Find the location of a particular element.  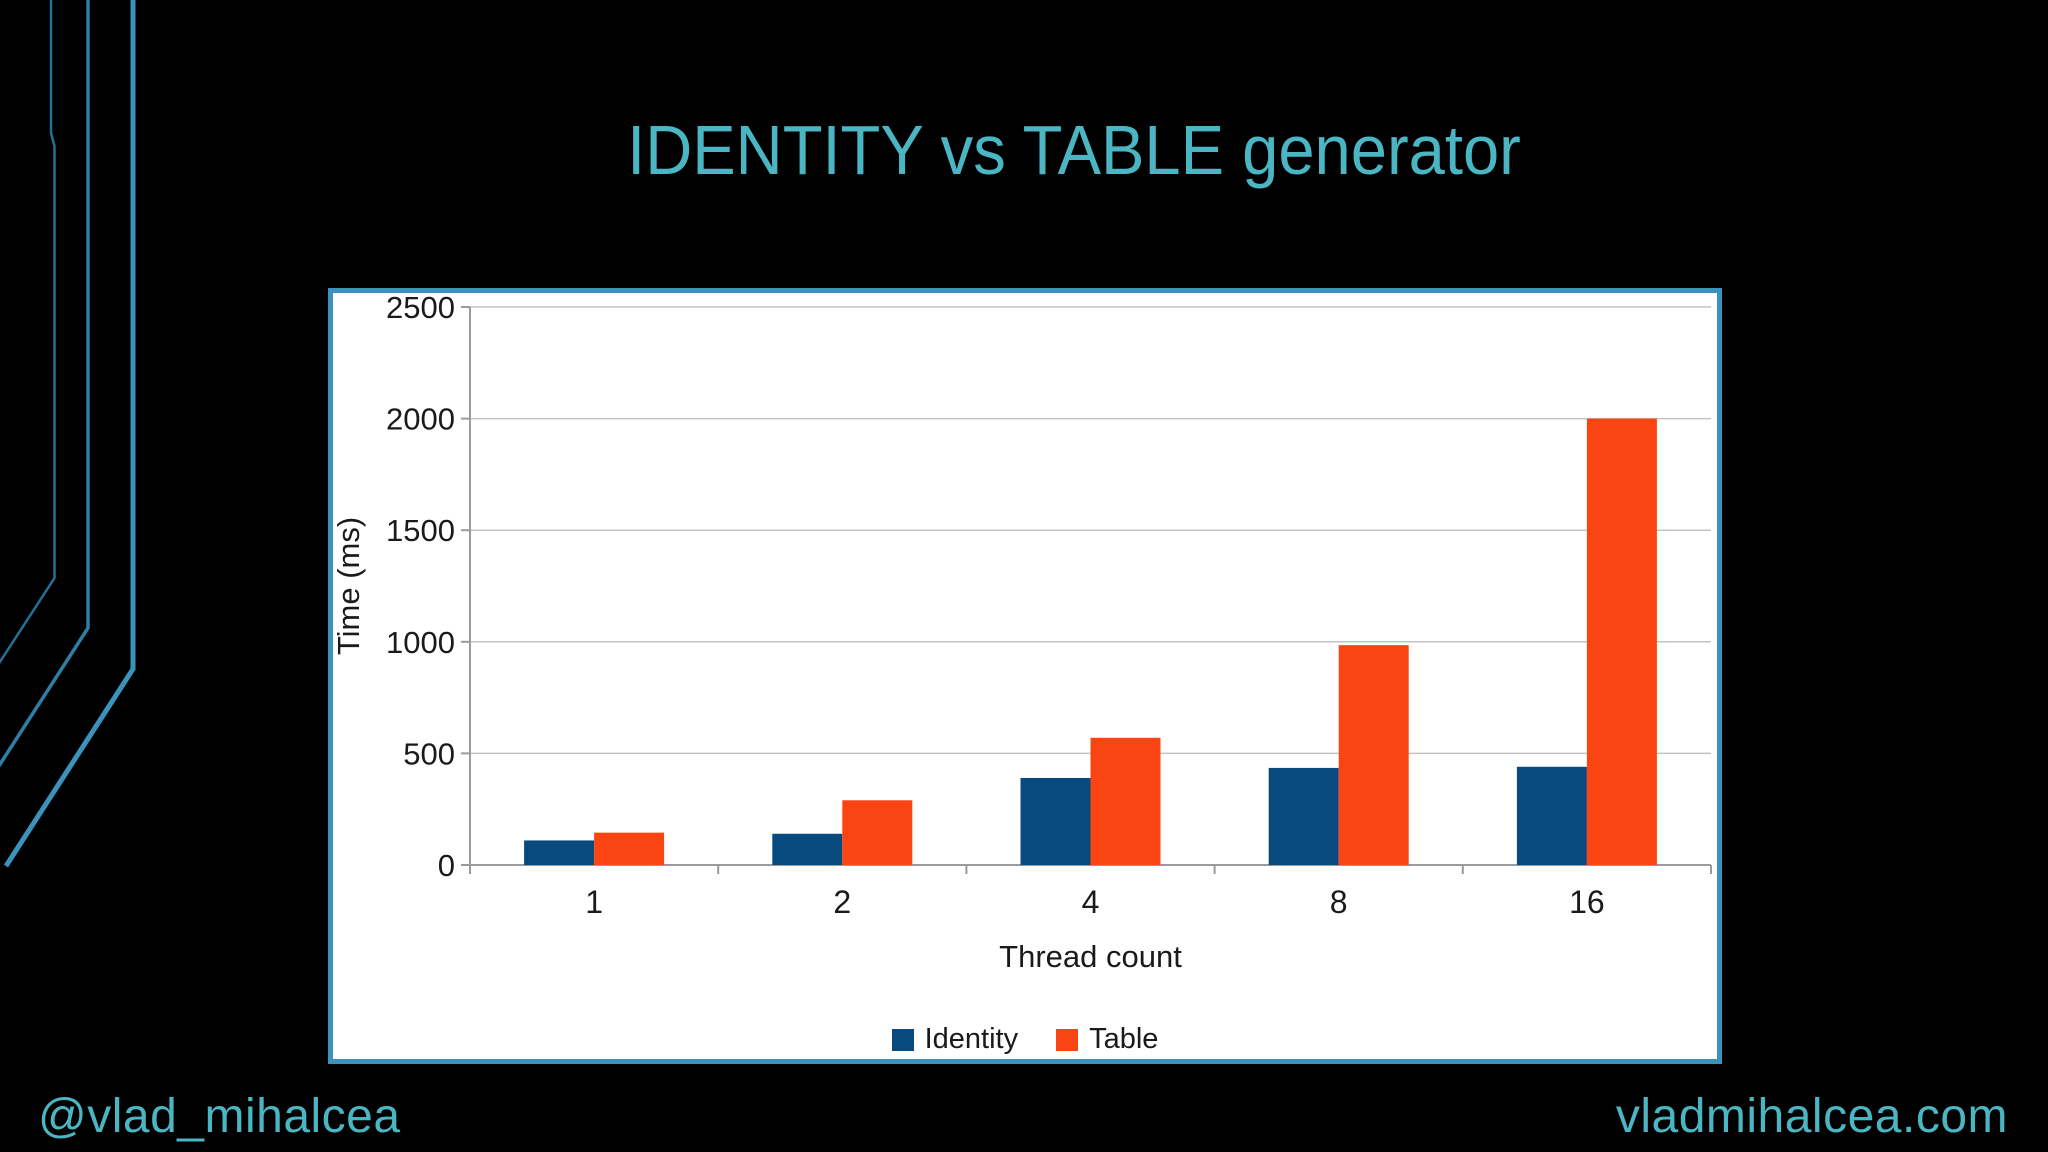

y-tick-label-2000: 2000 is located at coordinates (420, 419).